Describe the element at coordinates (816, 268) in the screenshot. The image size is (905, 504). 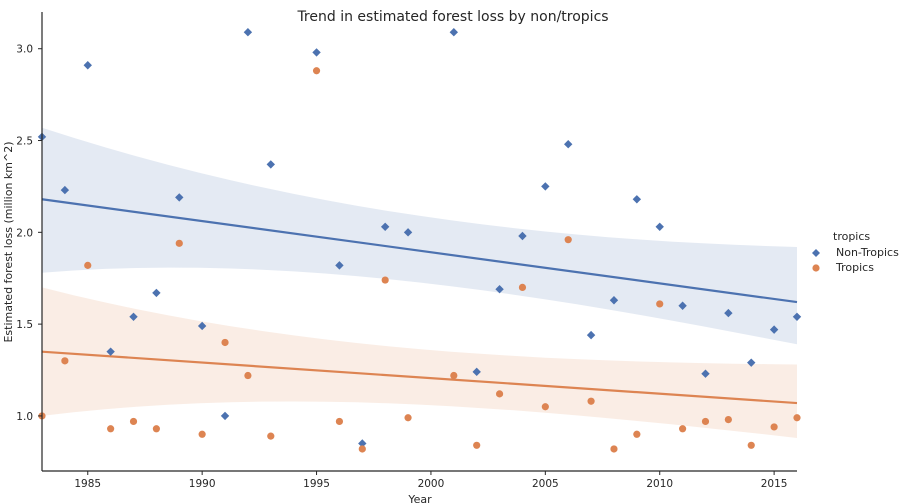
I see `legend-marker-tropics` at that location.